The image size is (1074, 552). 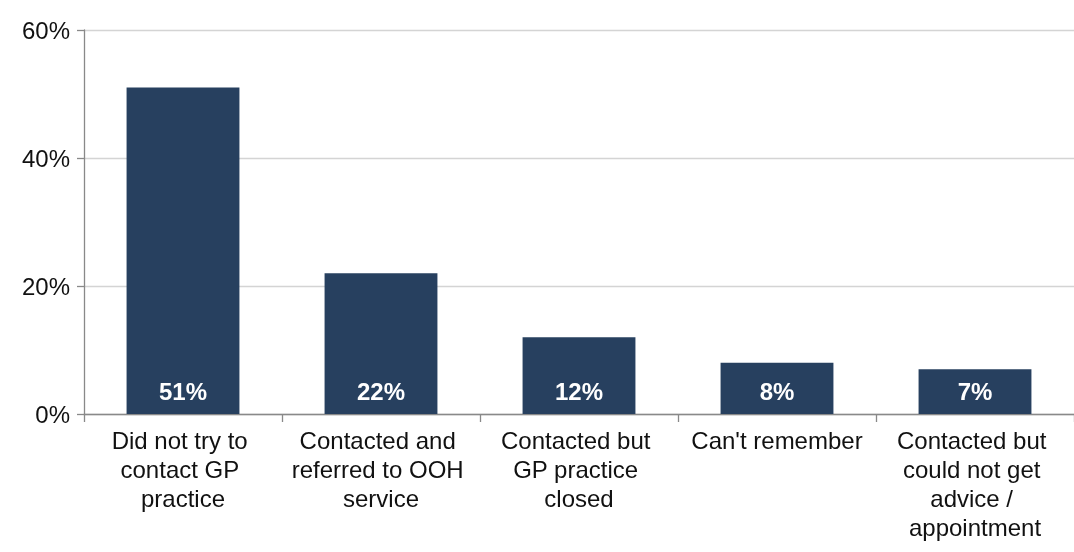 I want to click on x-tick-label: Did not try to contact GP practice, so click(x=183, y=469).